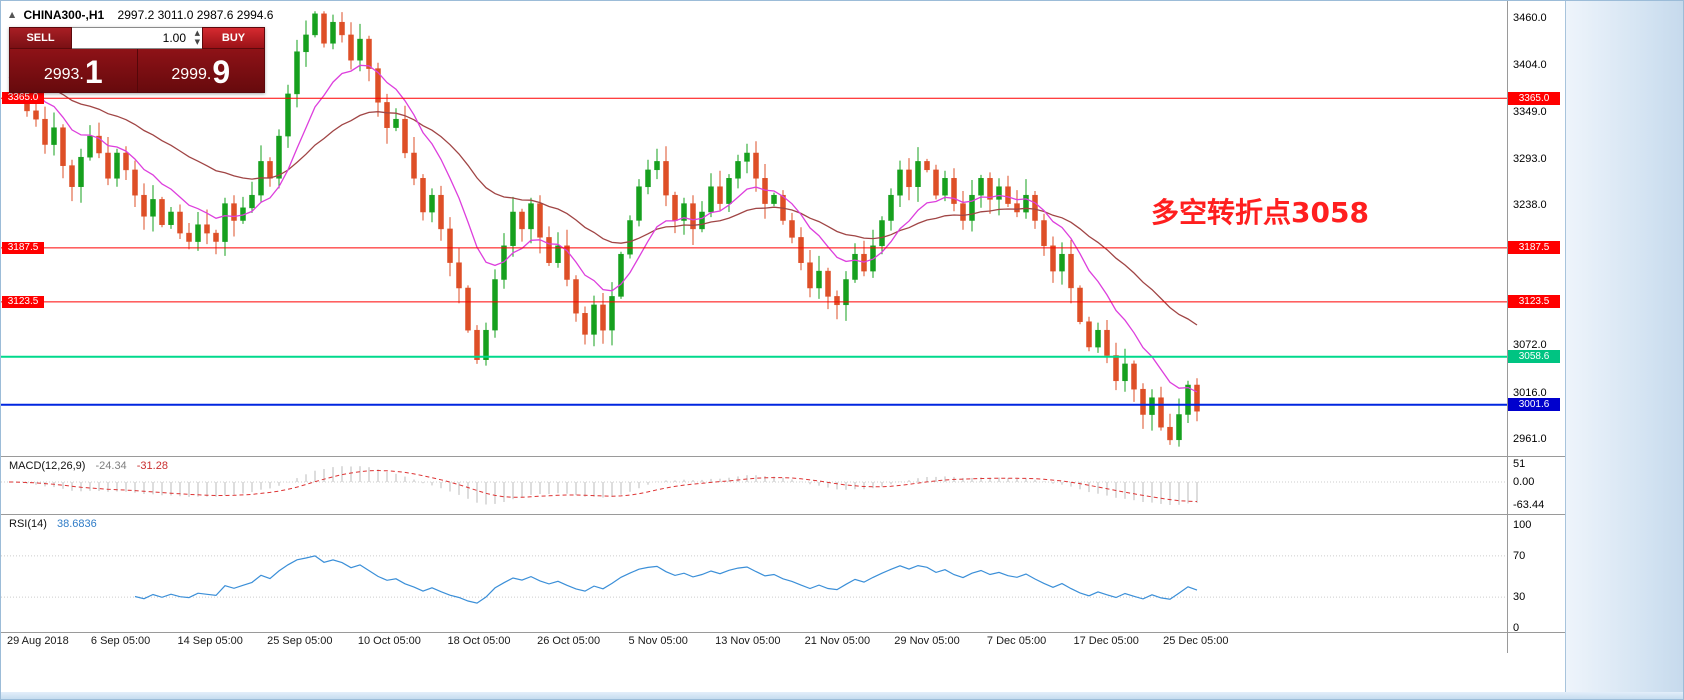 The width and height of the screenshot is (1684, 700). What do you see at coordinates (111, 466) in the screenshot?
I see `macd-main-value: -24.34` at bounding box center [111, 466].